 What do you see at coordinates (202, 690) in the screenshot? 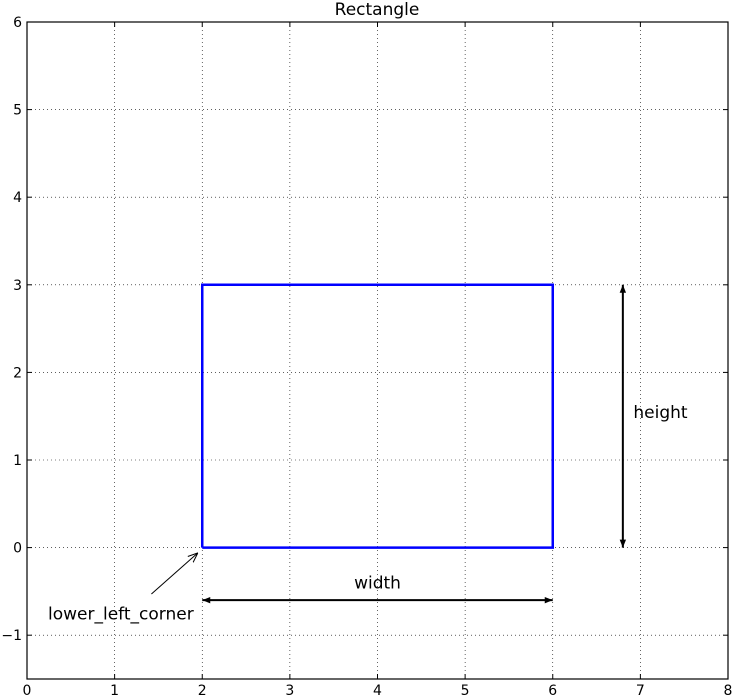
I see `x-tick-label: 2` at bounding box center [202, 690].